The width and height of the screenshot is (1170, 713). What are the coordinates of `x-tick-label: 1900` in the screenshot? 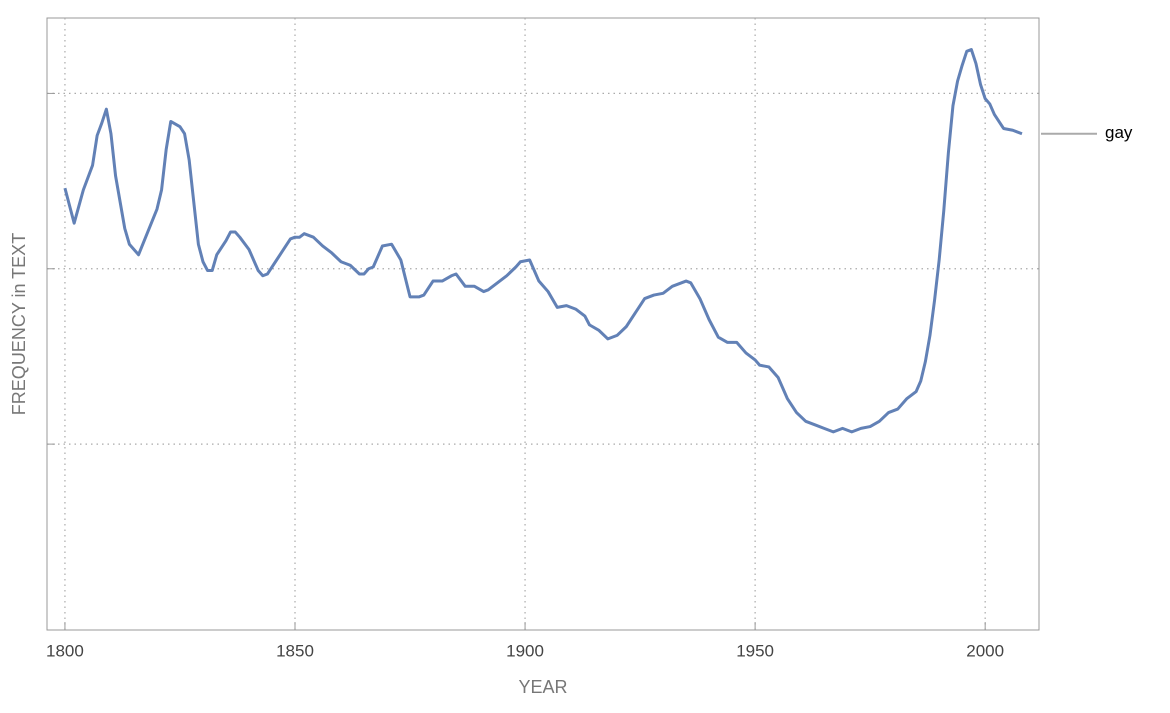 It's located at (525, 650).